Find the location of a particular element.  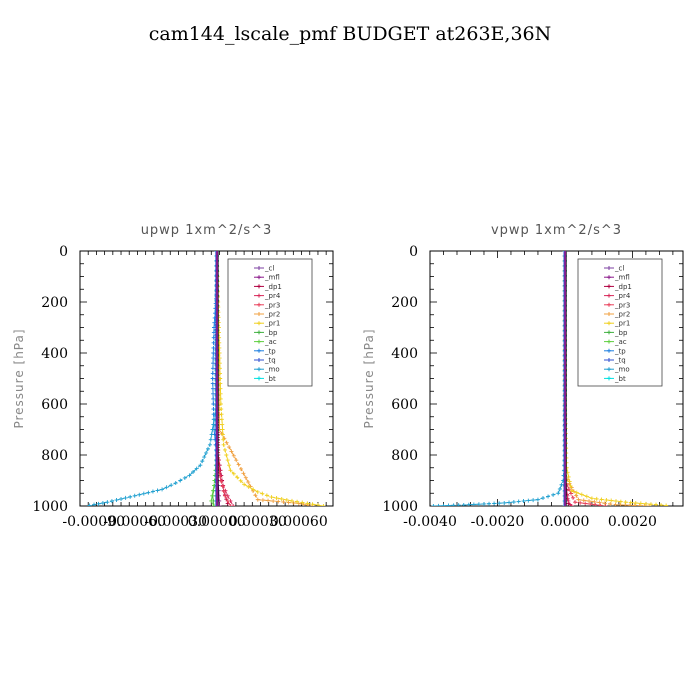

x-tick-label: 0.00030 is located at coordinates (258, 522).